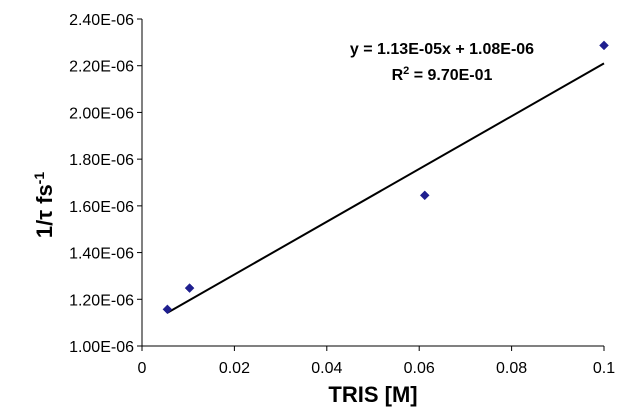 The height and width of the screenshot is (410, 619). Describe the element at coordinates (44, 205) in the screenshot. I see `y-axis-title: 1/τ fs-1` at that location.